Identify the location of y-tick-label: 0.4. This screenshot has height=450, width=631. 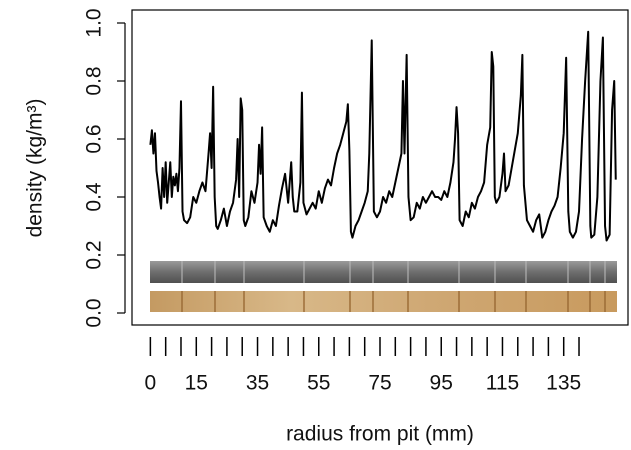
(94, 197).